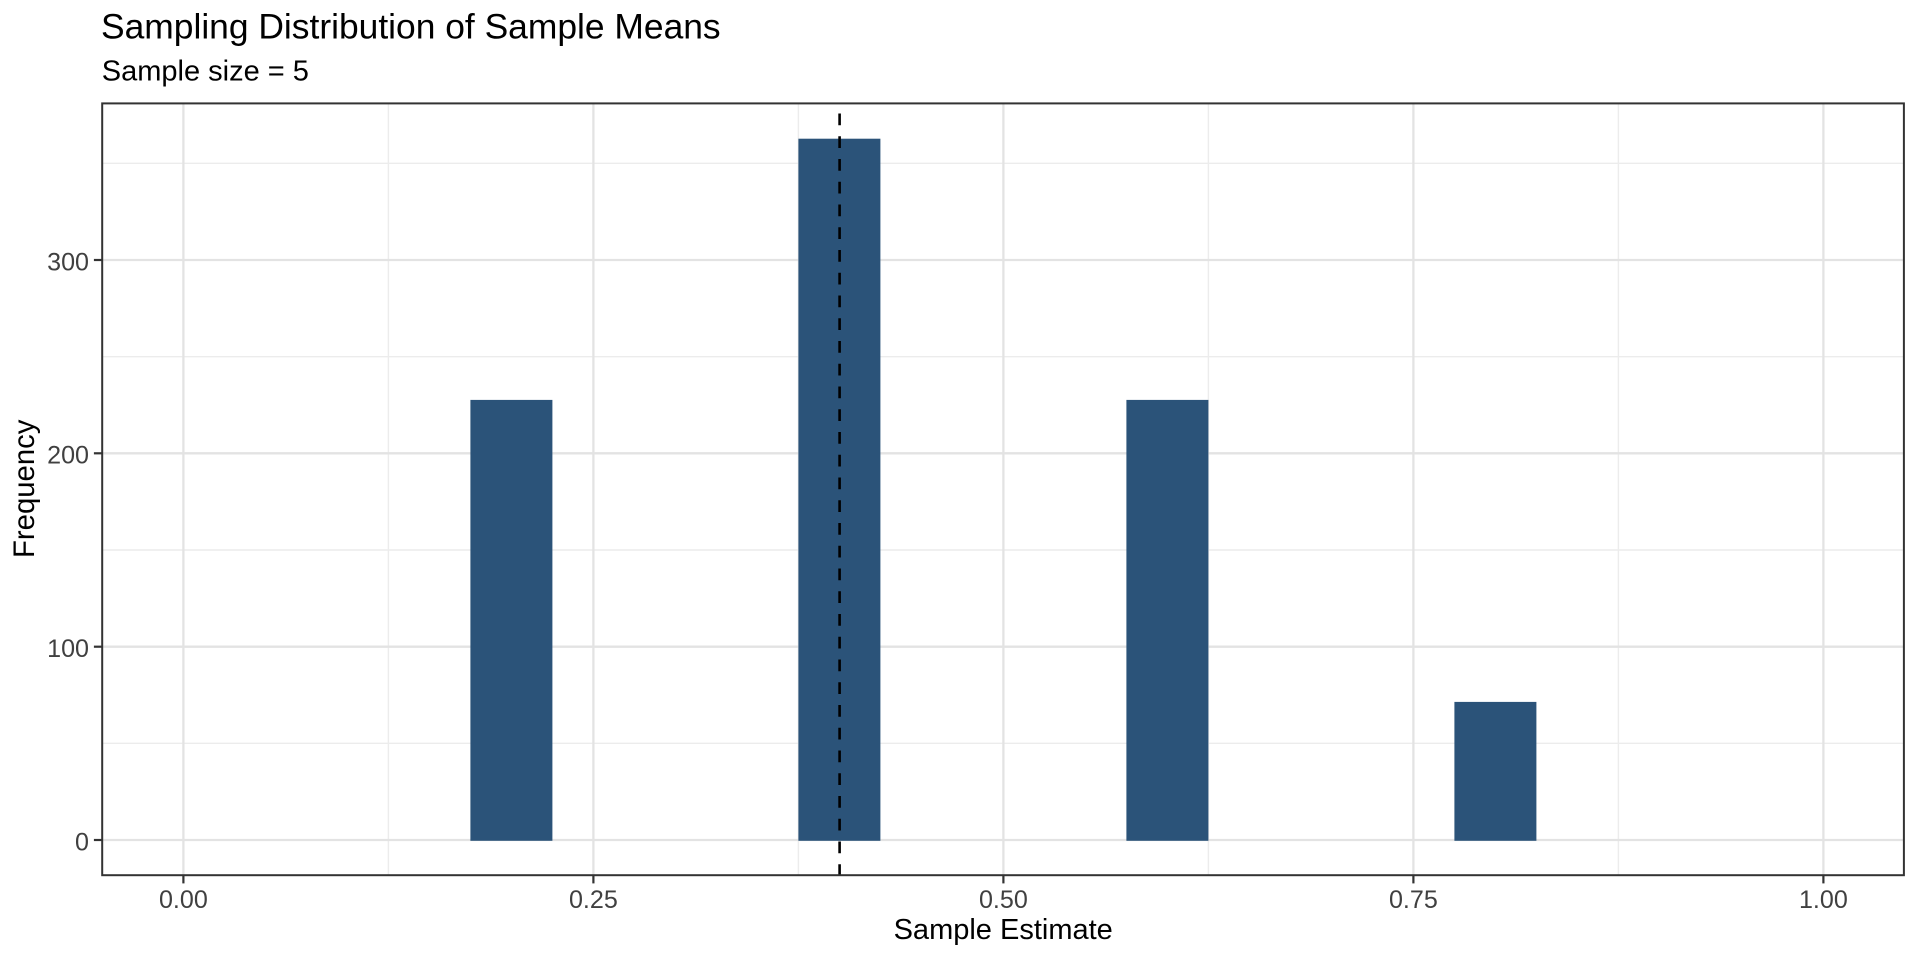  What do you see at coordinates (1413, 900) in the screenshot?
I see `svg-text: 0.75` at bounding box center [1413, 900].